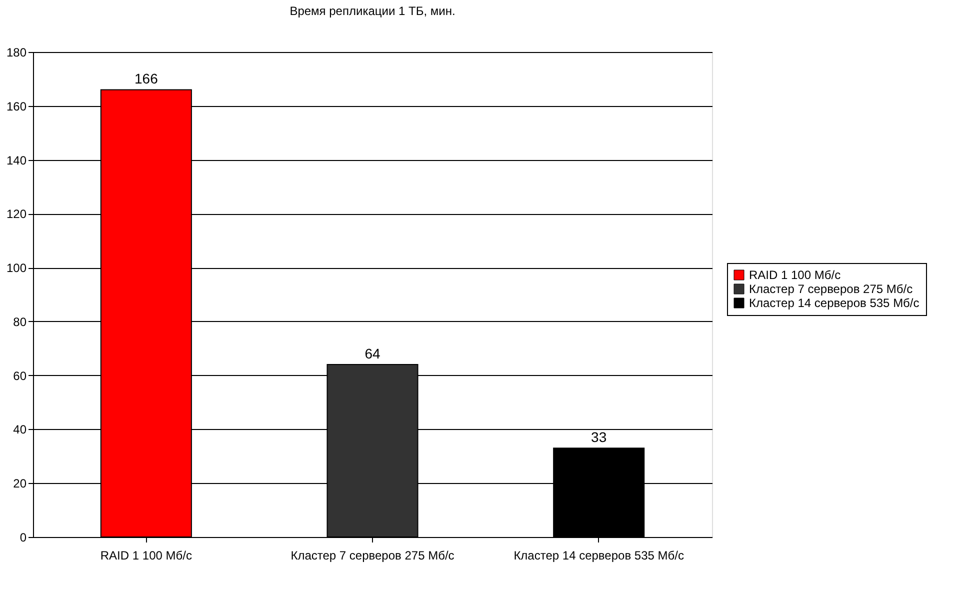 The height and width of the screenshot is (604, 970). Describe the element at coordinates (20, 321) in the screenshot. I see `y-tick-label: 80` at that location.